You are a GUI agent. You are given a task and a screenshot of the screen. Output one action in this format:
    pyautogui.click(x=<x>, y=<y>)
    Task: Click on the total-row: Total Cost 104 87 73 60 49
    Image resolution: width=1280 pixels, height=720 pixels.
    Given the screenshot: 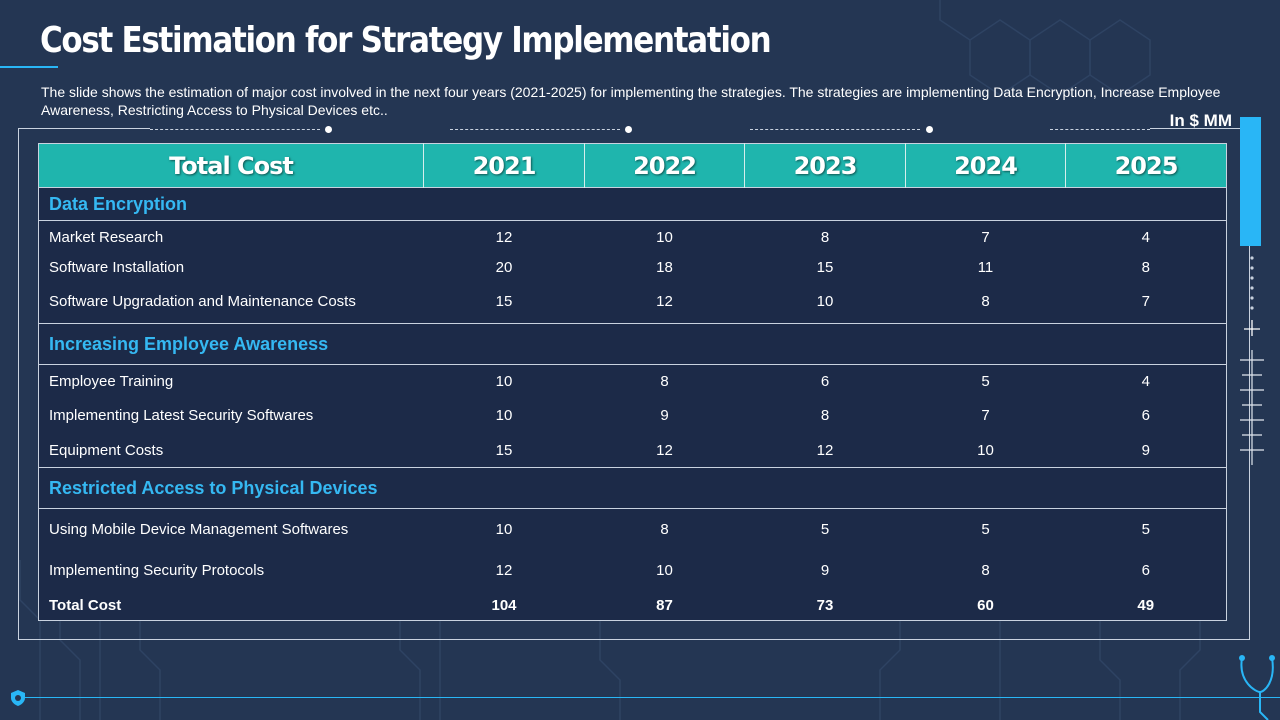 What is the action you would take?
    pyautogui.click(x=633, y=606)
    